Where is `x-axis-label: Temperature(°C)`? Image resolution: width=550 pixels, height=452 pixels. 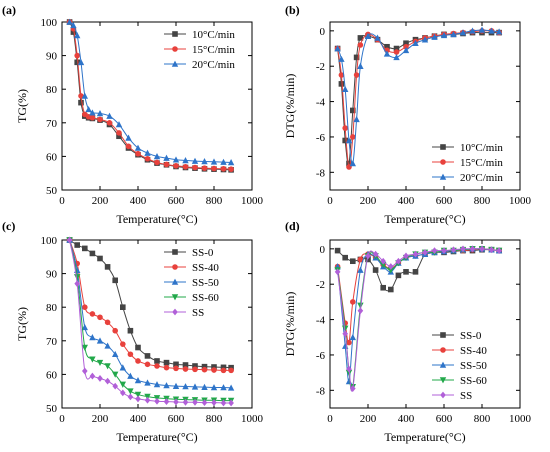
x-axis-label: Temperature(°C) is located at coordinates (424, 437).